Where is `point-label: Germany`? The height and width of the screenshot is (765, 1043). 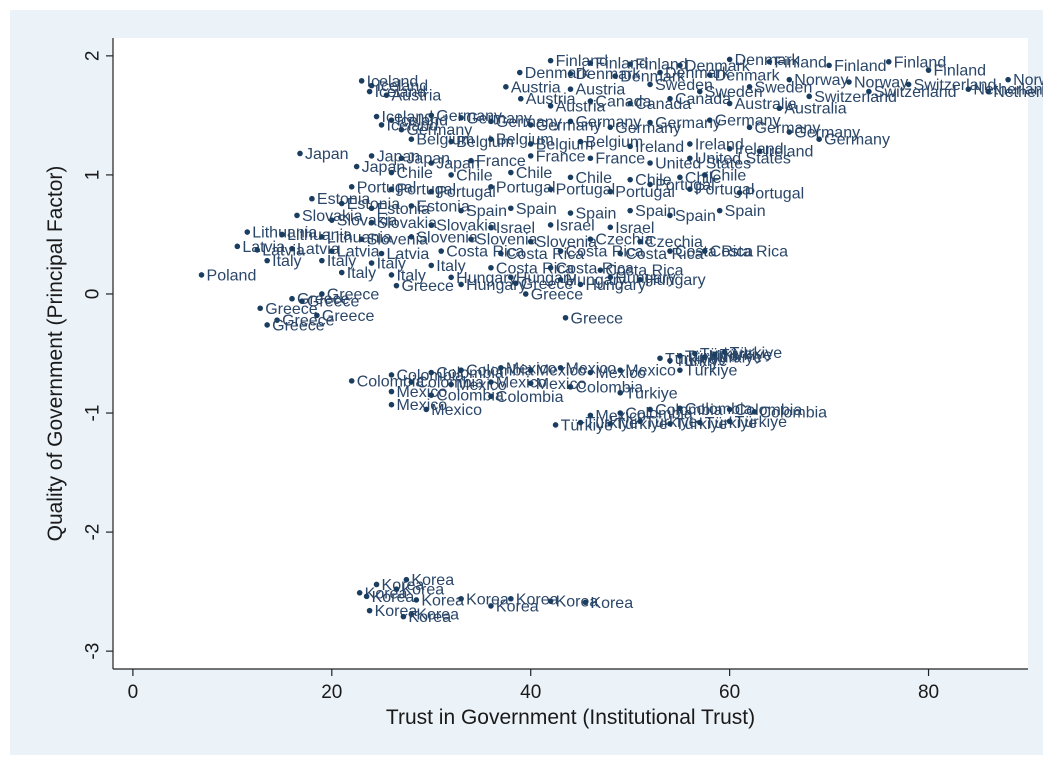
point-label: Germany is located at coordinates (499, 118).